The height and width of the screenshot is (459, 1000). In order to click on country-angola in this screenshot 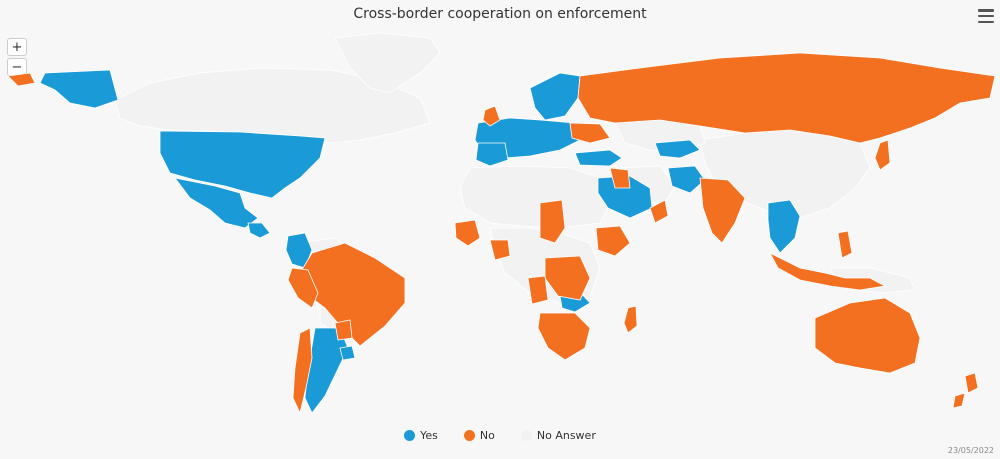, I will do `click(538, 290)`.